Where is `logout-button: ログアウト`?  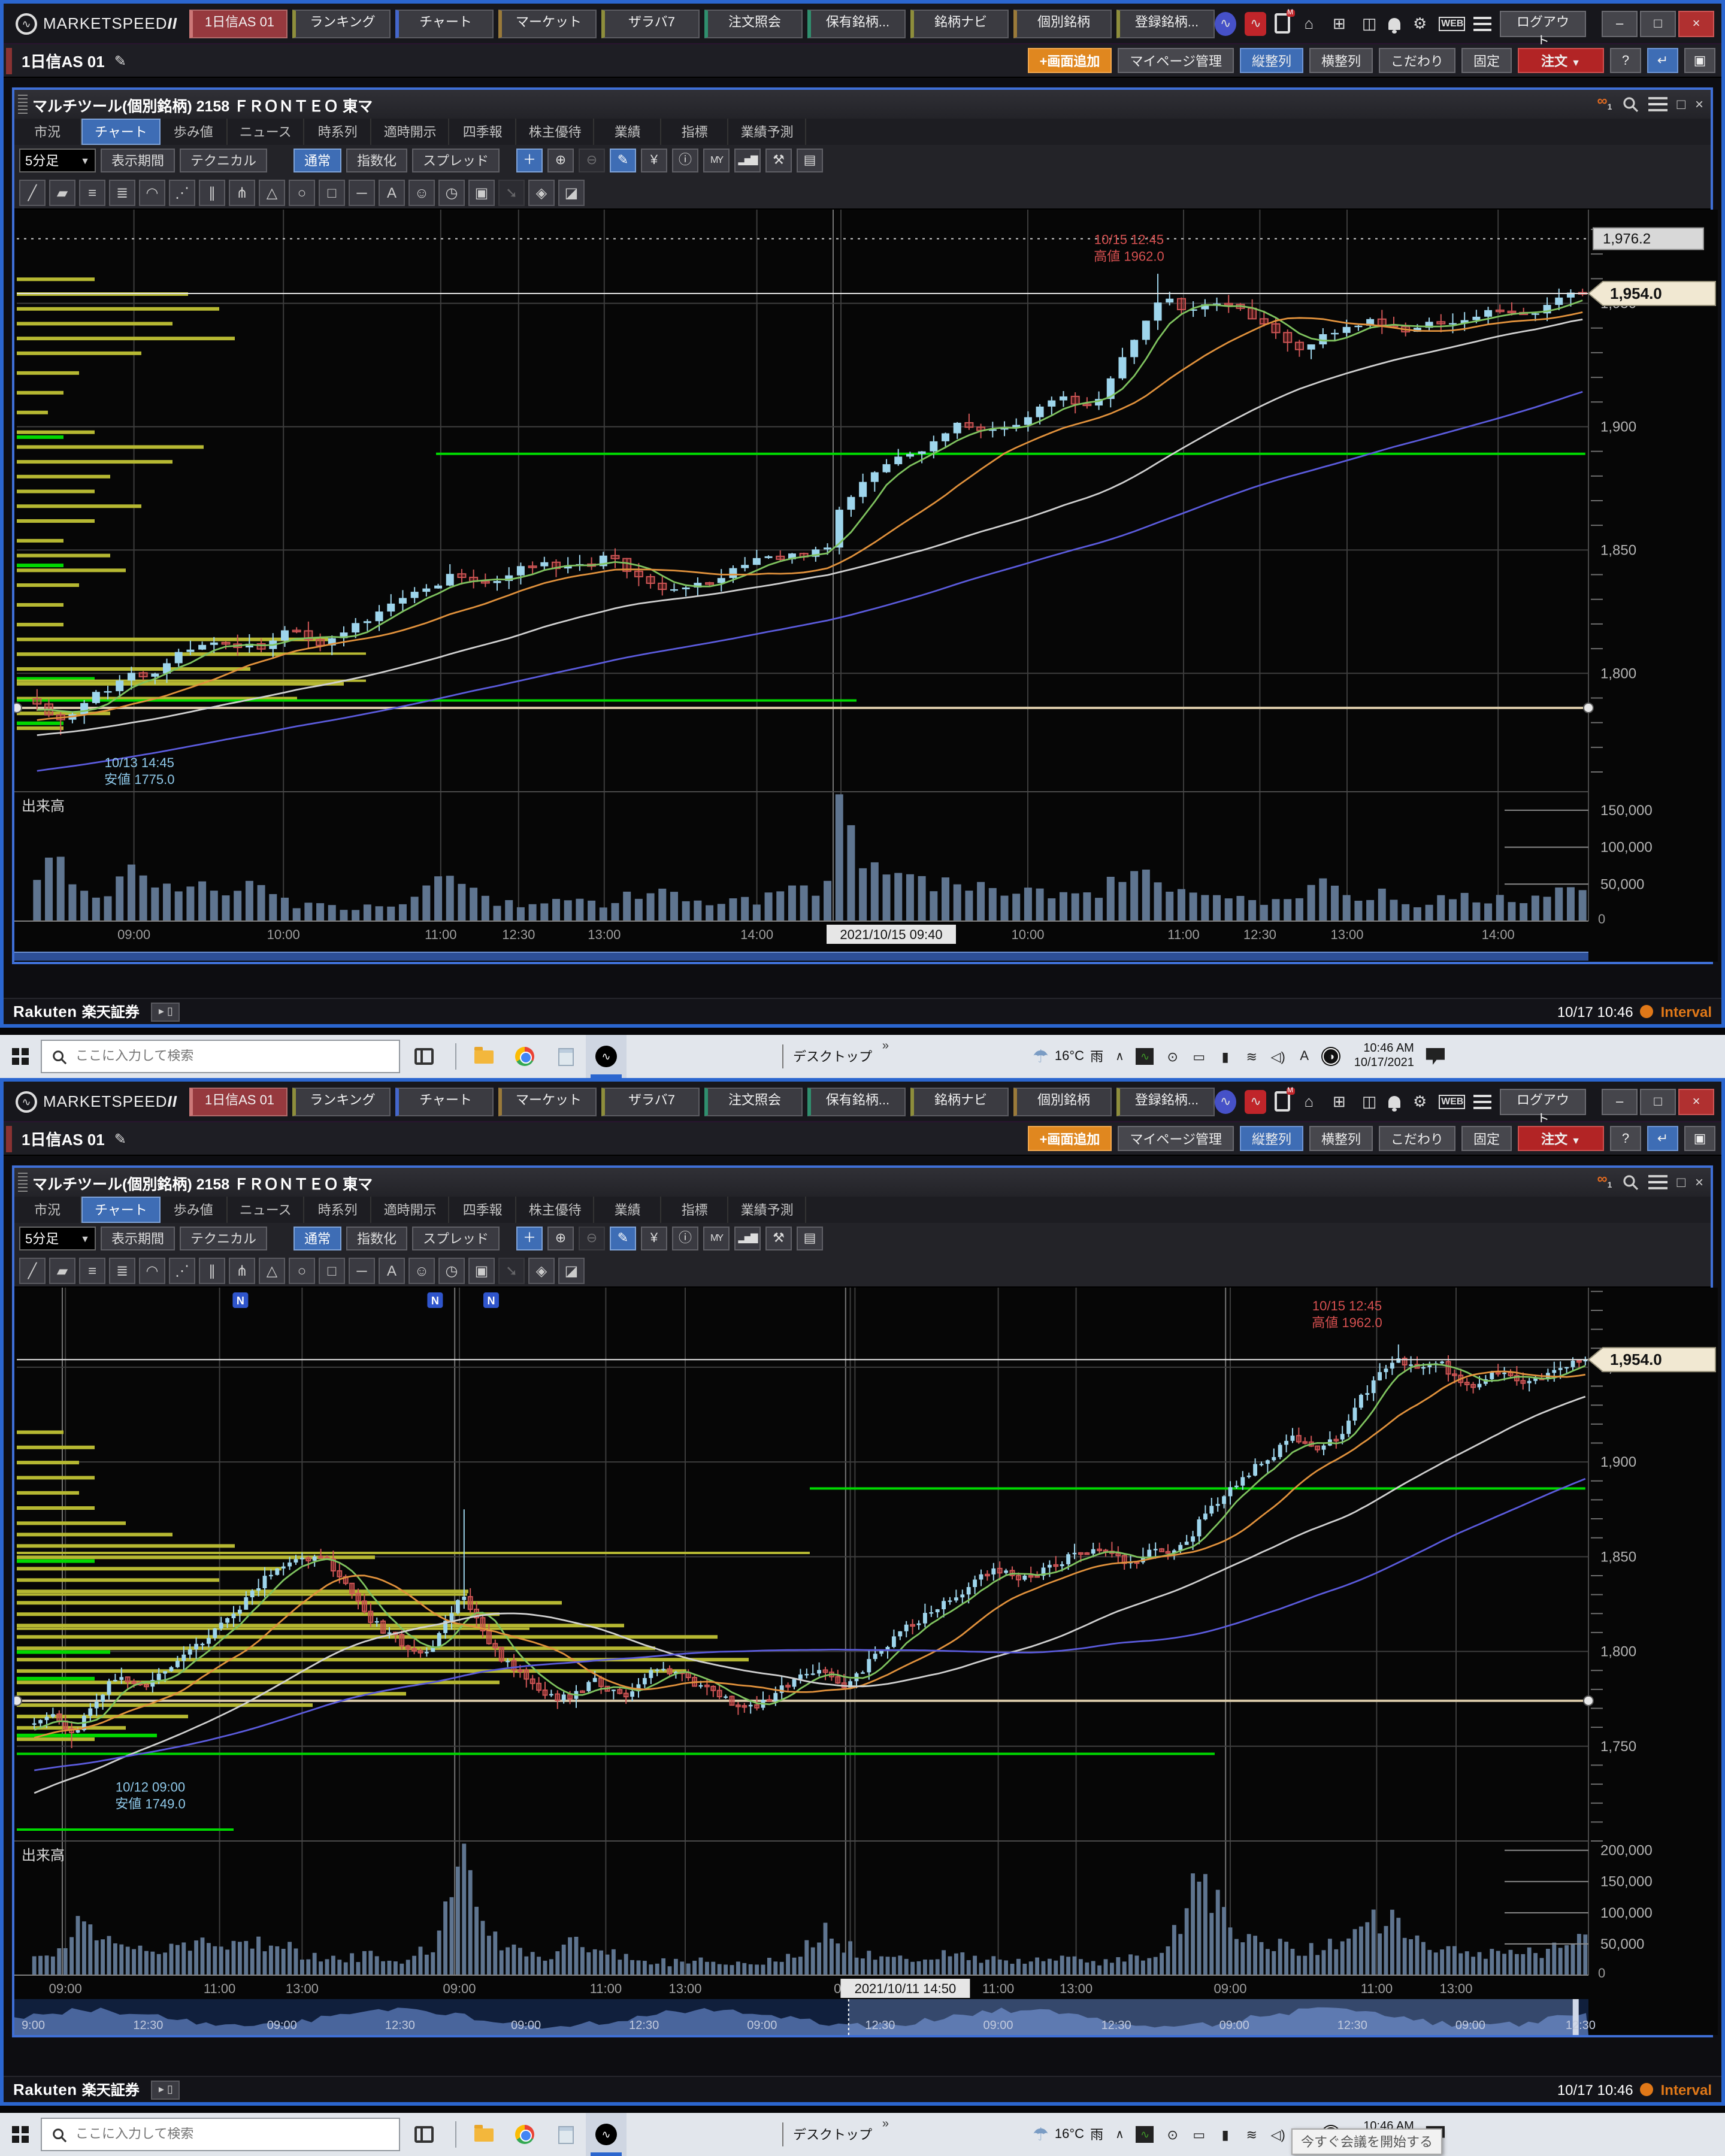 logout-button: ログアウト is located at coordinates (1543, 29).